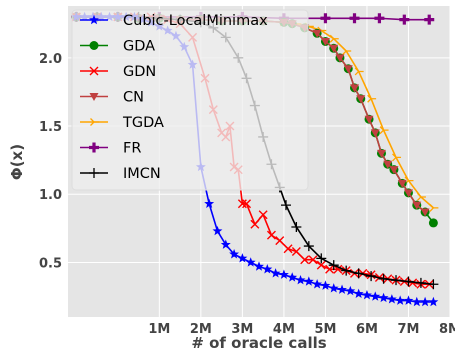  I want to click on legend-marker-gdn, so click(94, 71).